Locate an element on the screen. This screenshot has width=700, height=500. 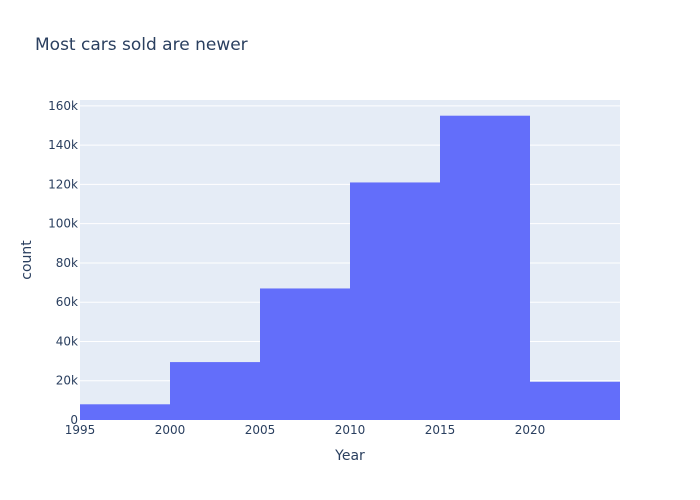
y-tick-label: 120k is located at coordinates (63, 184).